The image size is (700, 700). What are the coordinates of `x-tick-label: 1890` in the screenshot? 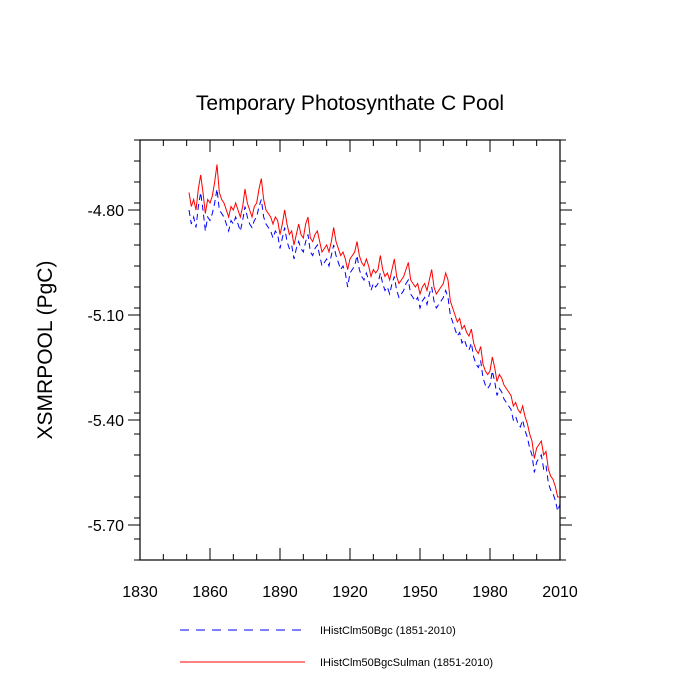 It's located at (280, 592).